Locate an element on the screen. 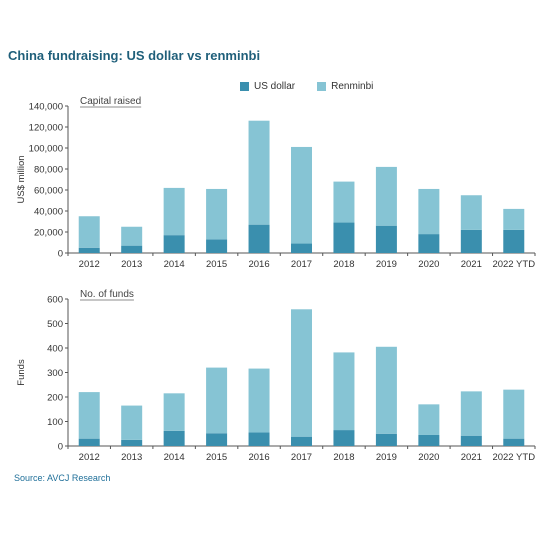  y-tick-label: 80,000 is located at coordinates (48, 170).